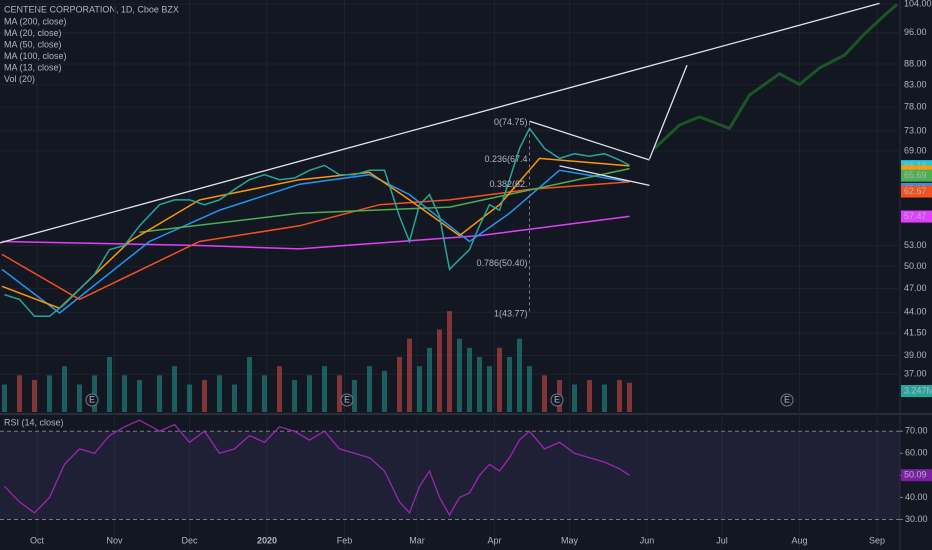  I want to click on x-tick-label: Jun, so click(647, 540).